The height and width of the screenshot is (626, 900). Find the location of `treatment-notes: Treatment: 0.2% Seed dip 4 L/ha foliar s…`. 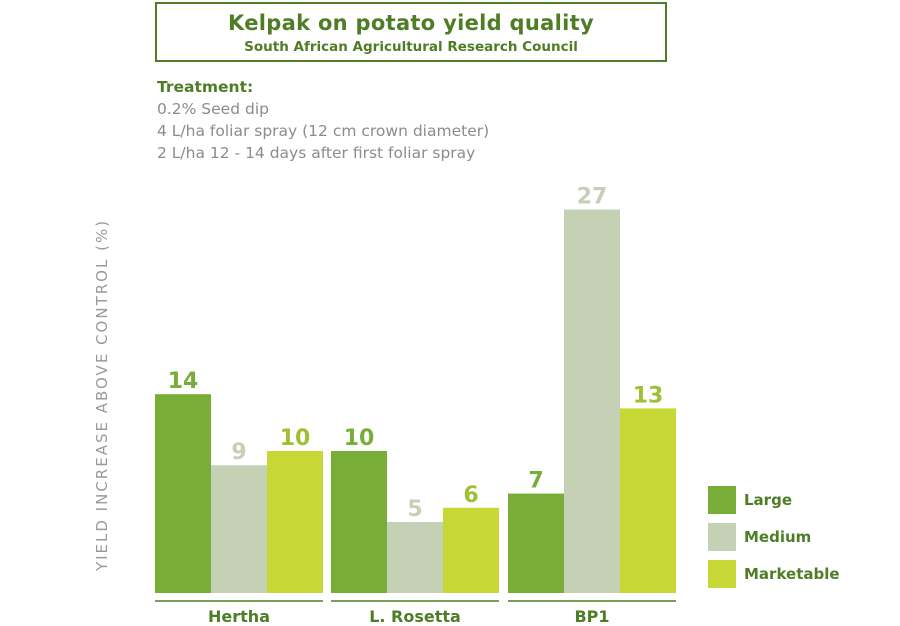

treatment-notes: Treatment: 0.2% Seed dip 4 L/ha foliar s… is located at coordinates (323, 120).